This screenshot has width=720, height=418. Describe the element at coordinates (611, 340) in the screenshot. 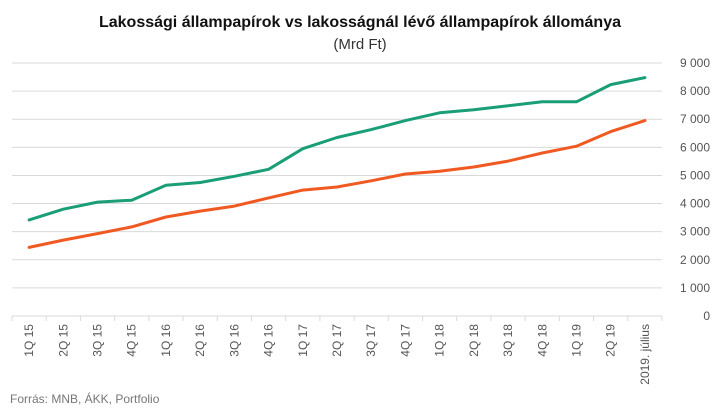

I see `x-tick-label: 2Q 19` at that location.